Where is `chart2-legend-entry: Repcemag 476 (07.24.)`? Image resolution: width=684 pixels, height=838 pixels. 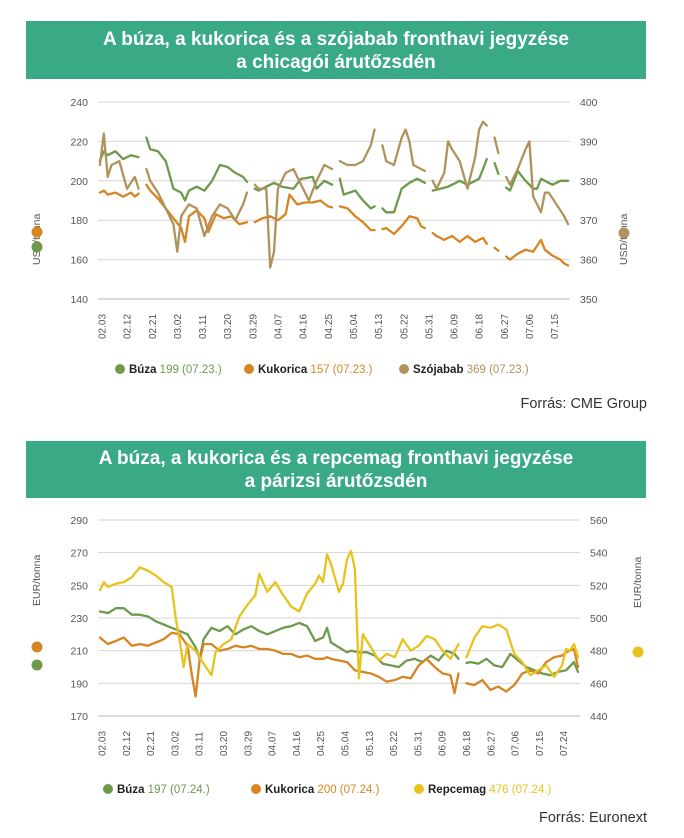 chart2-legend-entry: Repcemag 476 (07.24.) is located at coordinates (490, 790).